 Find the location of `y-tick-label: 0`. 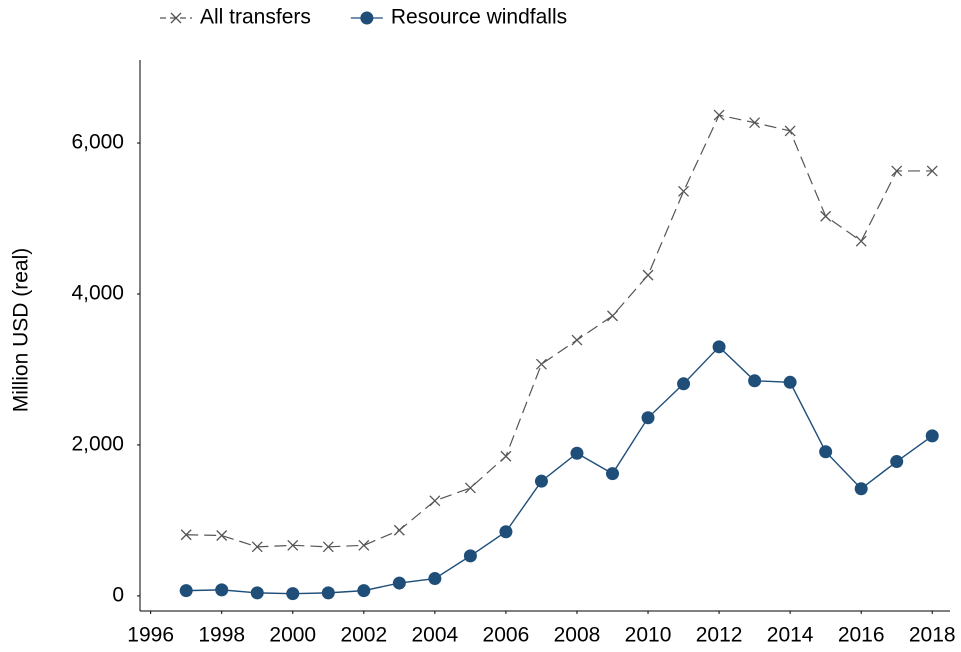

y-tick-label: 0 is located at coordinates (118, 594).